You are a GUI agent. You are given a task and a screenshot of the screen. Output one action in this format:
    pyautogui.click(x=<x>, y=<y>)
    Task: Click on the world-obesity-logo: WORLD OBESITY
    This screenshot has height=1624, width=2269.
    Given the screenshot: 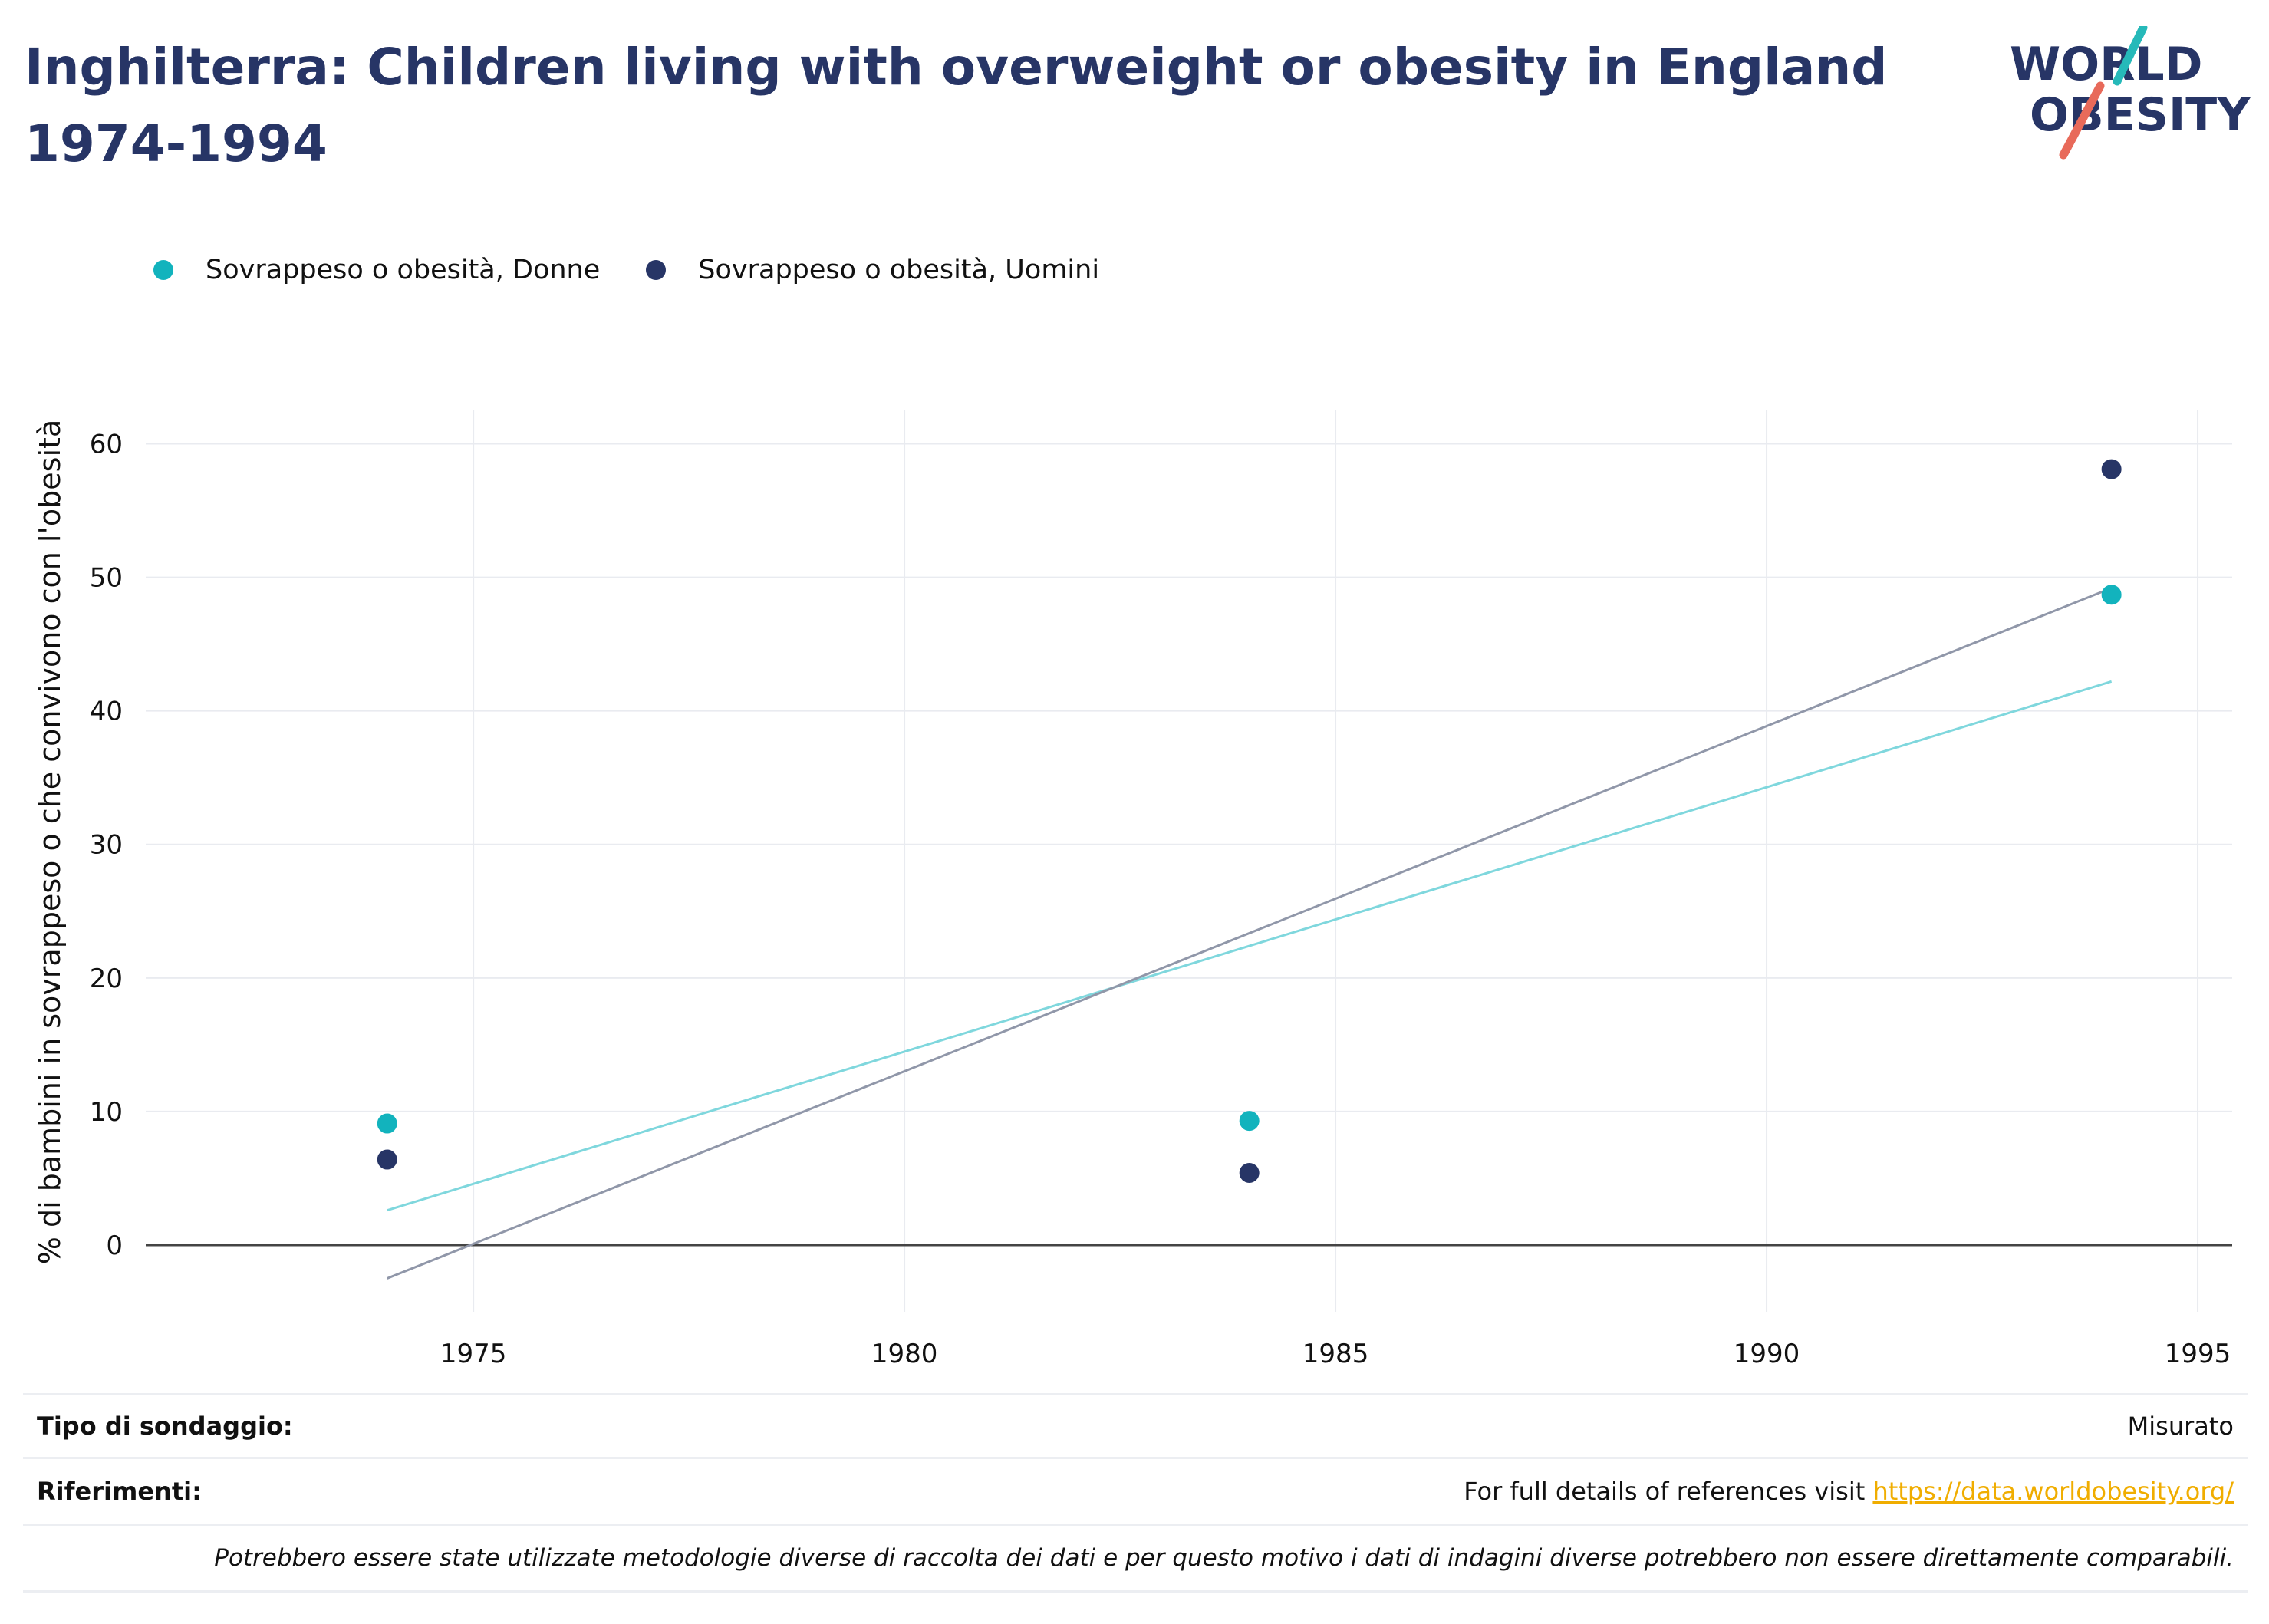 What is the action you would take?
    pyautogui.click(x=2130, y=93)
    